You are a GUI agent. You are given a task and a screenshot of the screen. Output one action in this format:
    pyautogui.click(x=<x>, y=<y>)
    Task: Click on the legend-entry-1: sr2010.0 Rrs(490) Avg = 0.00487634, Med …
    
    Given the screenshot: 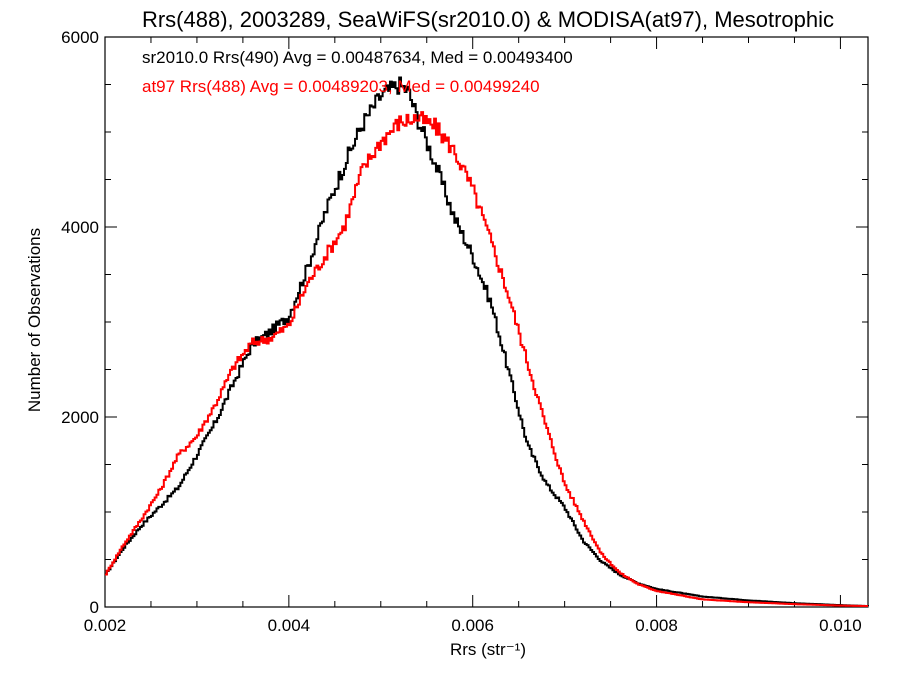 What is the action you would take?
    pyautogui.click(x=357, y=57)
    